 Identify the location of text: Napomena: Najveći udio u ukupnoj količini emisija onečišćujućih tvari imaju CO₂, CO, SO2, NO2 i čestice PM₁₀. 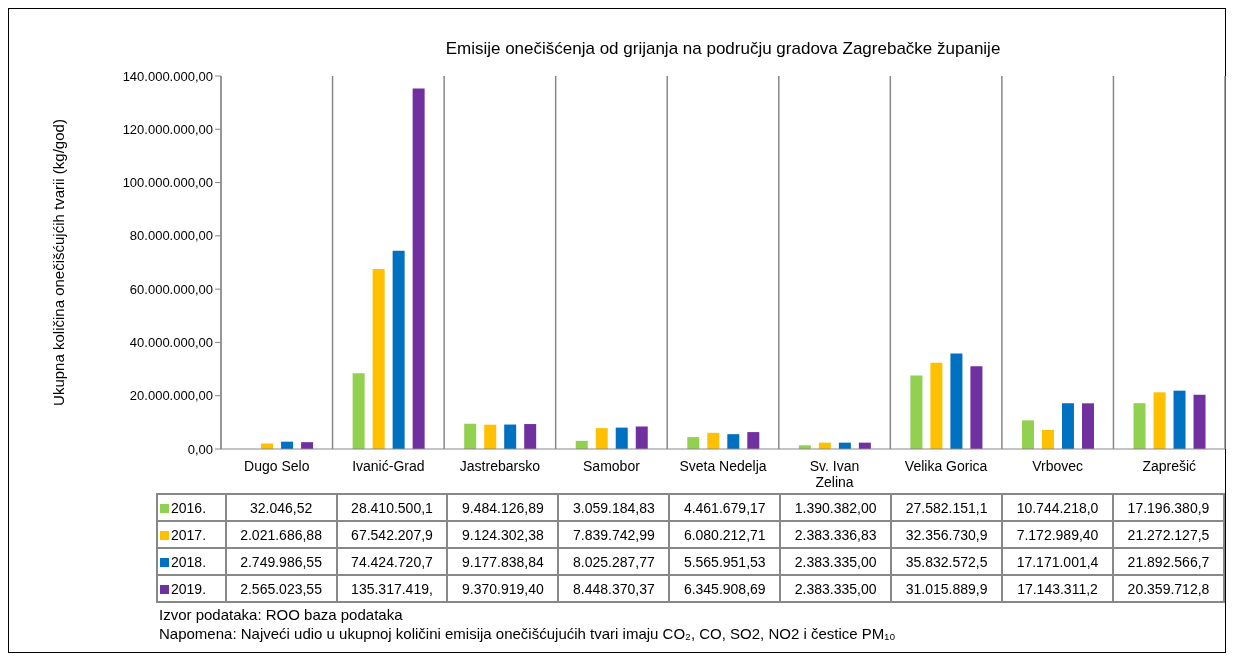
(527, 633).